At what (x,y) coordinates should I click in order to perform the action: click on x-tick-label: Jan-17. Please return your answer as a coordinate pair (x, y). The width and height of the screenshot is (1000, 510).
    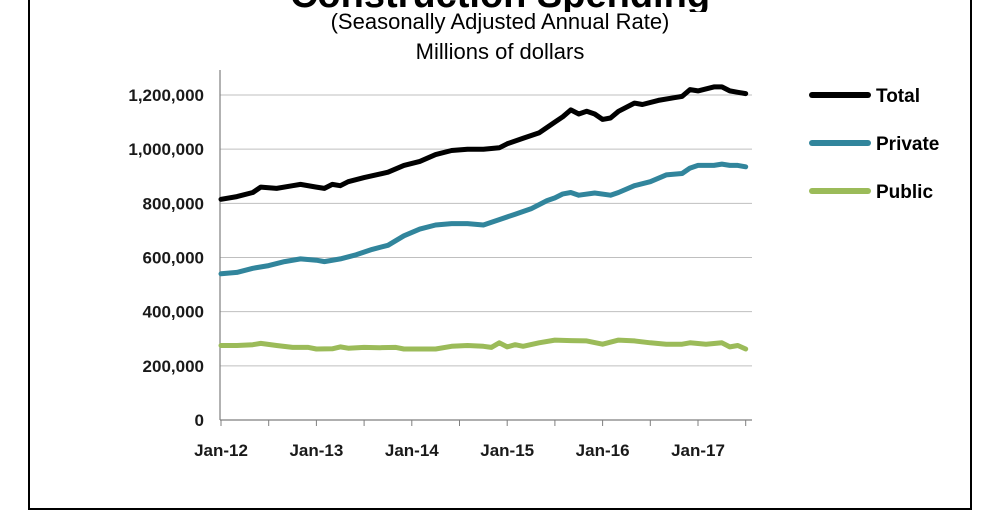
    Looking at the image, I should click on (698, 450).